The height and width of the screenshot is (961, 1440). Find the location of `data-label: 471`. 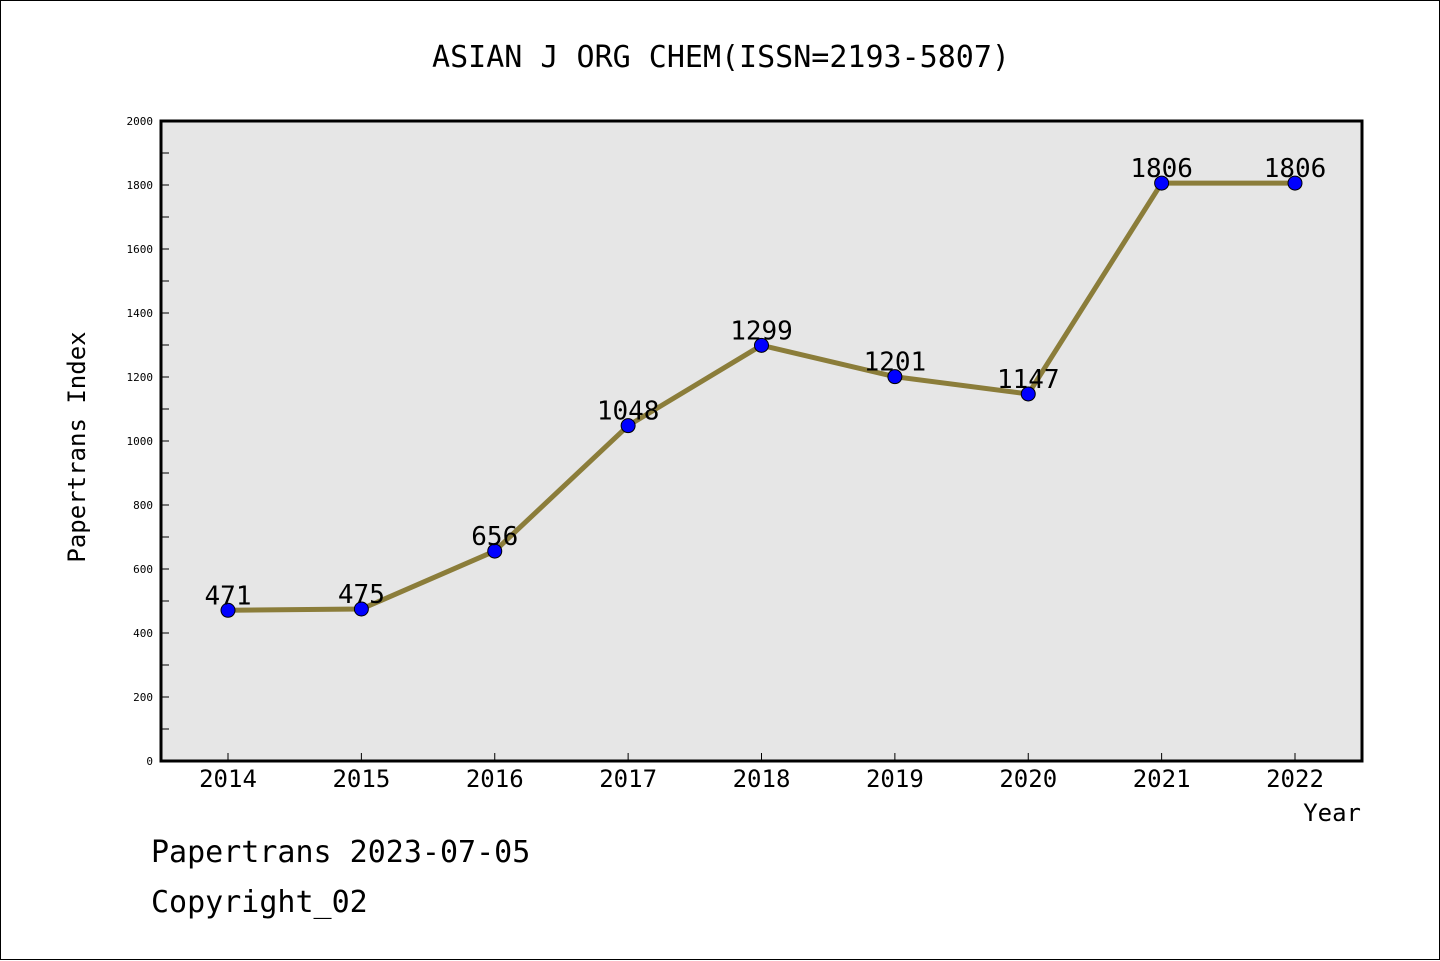

data-label: 471 is located at coordinates (228, 596).